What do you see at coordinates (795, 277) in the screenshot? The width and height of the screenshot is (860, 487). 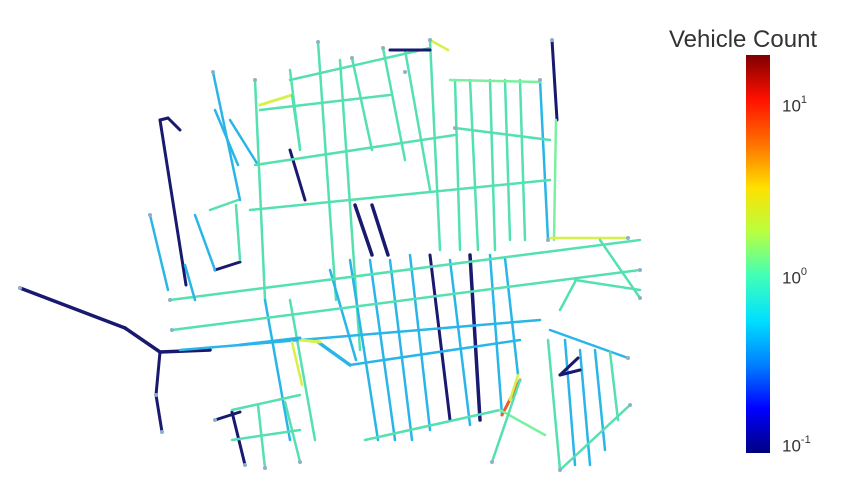 I see `colorbar-tick-label: 10⁰` at bounding box center [795, 277].